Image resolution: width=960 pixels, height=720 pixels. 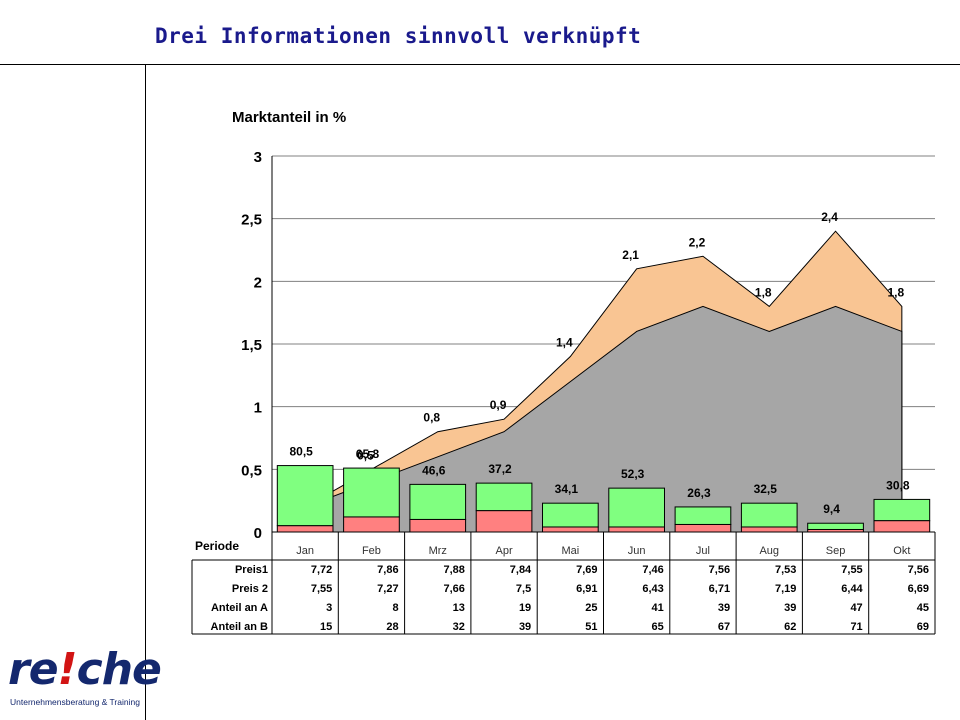 I want to click on x-category-label: Jun, so click(x=637, y=551).